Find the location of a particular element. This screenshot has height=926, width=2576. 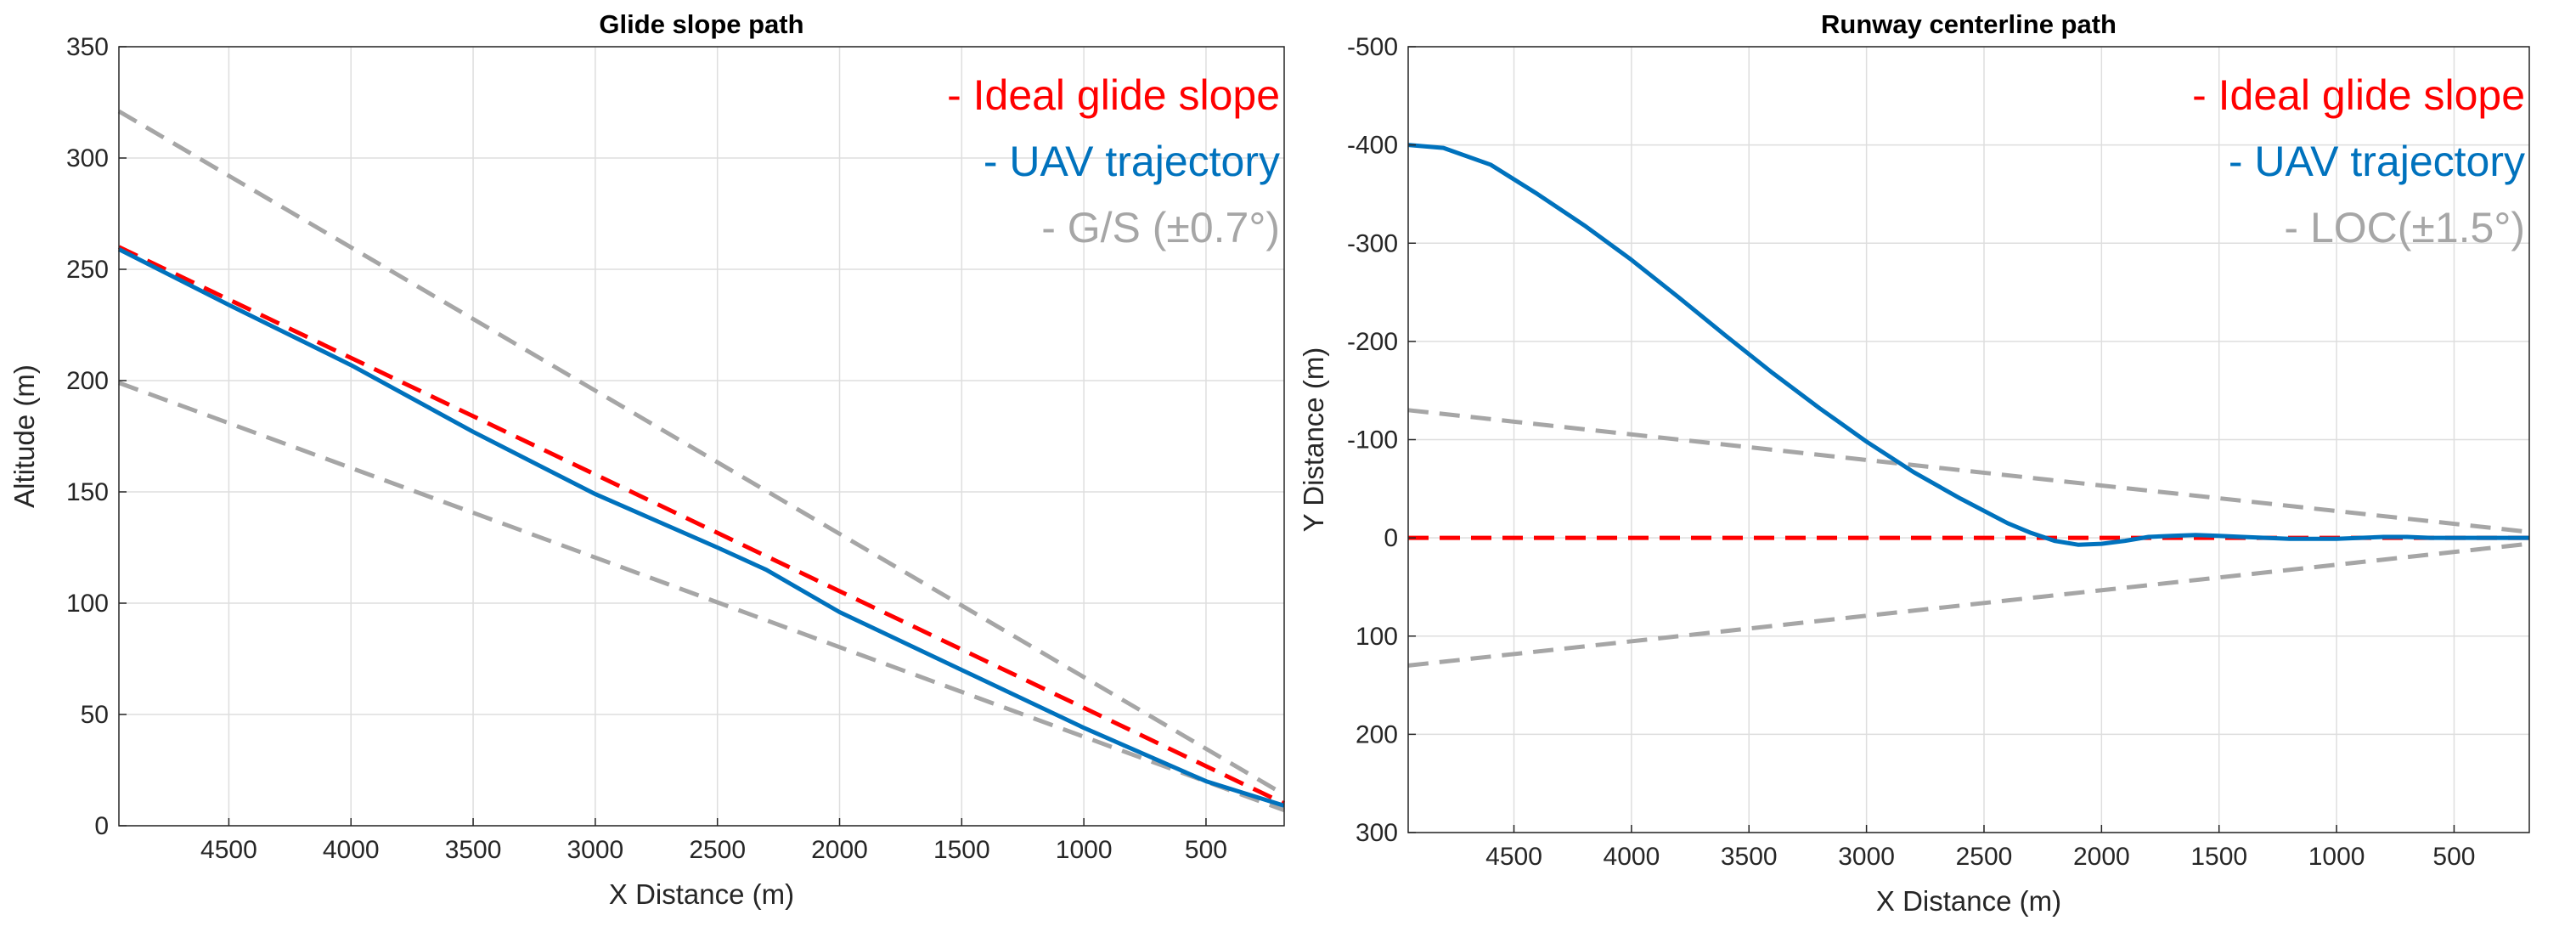

y-tick-label: 250 is located at coordinates (87, 270).